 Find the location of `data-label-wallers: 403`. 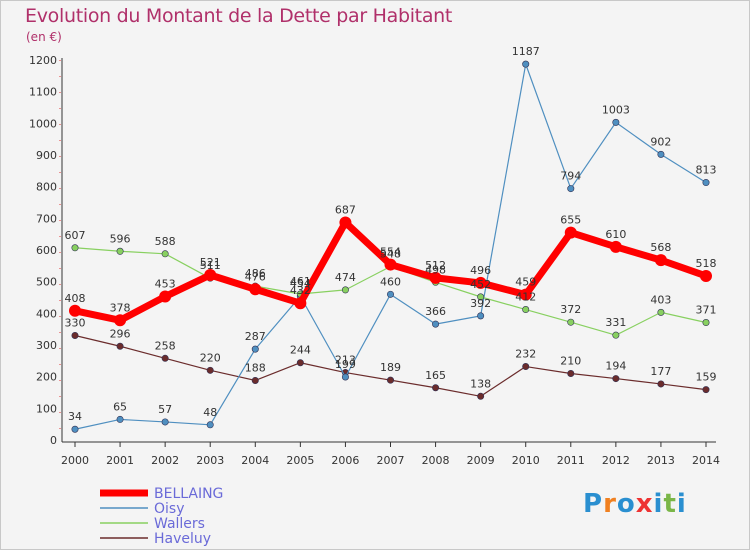

data-label-wallers: 403 is located at coordinates (660, 299).